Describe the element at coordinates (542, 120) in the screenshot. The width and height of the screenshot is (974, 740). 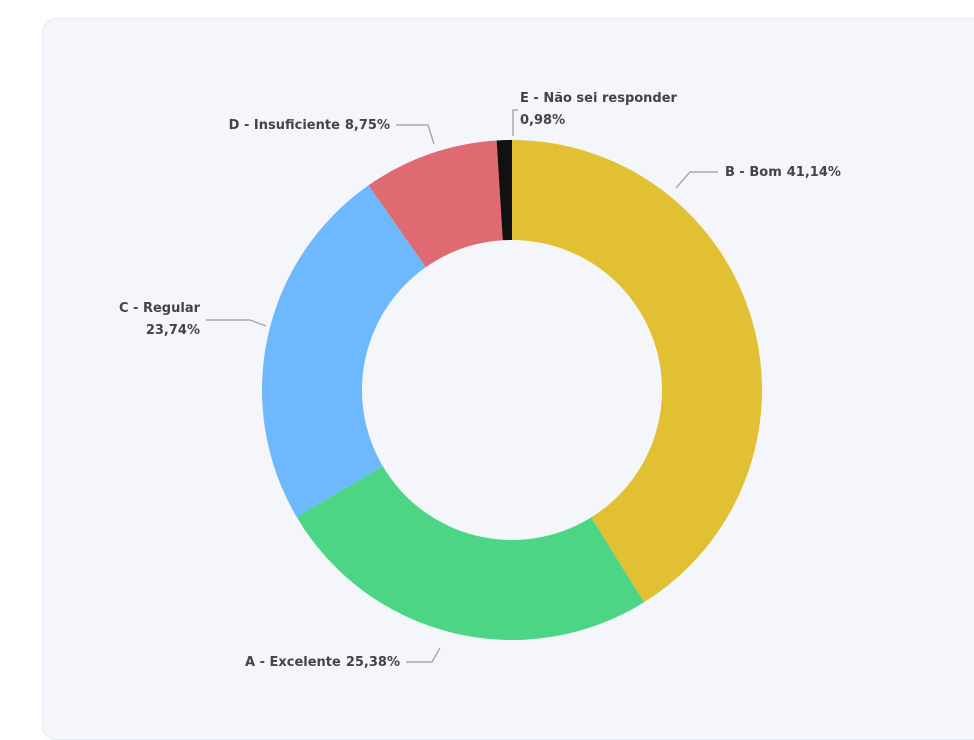
I see `value-label: 0,98%` at that location.